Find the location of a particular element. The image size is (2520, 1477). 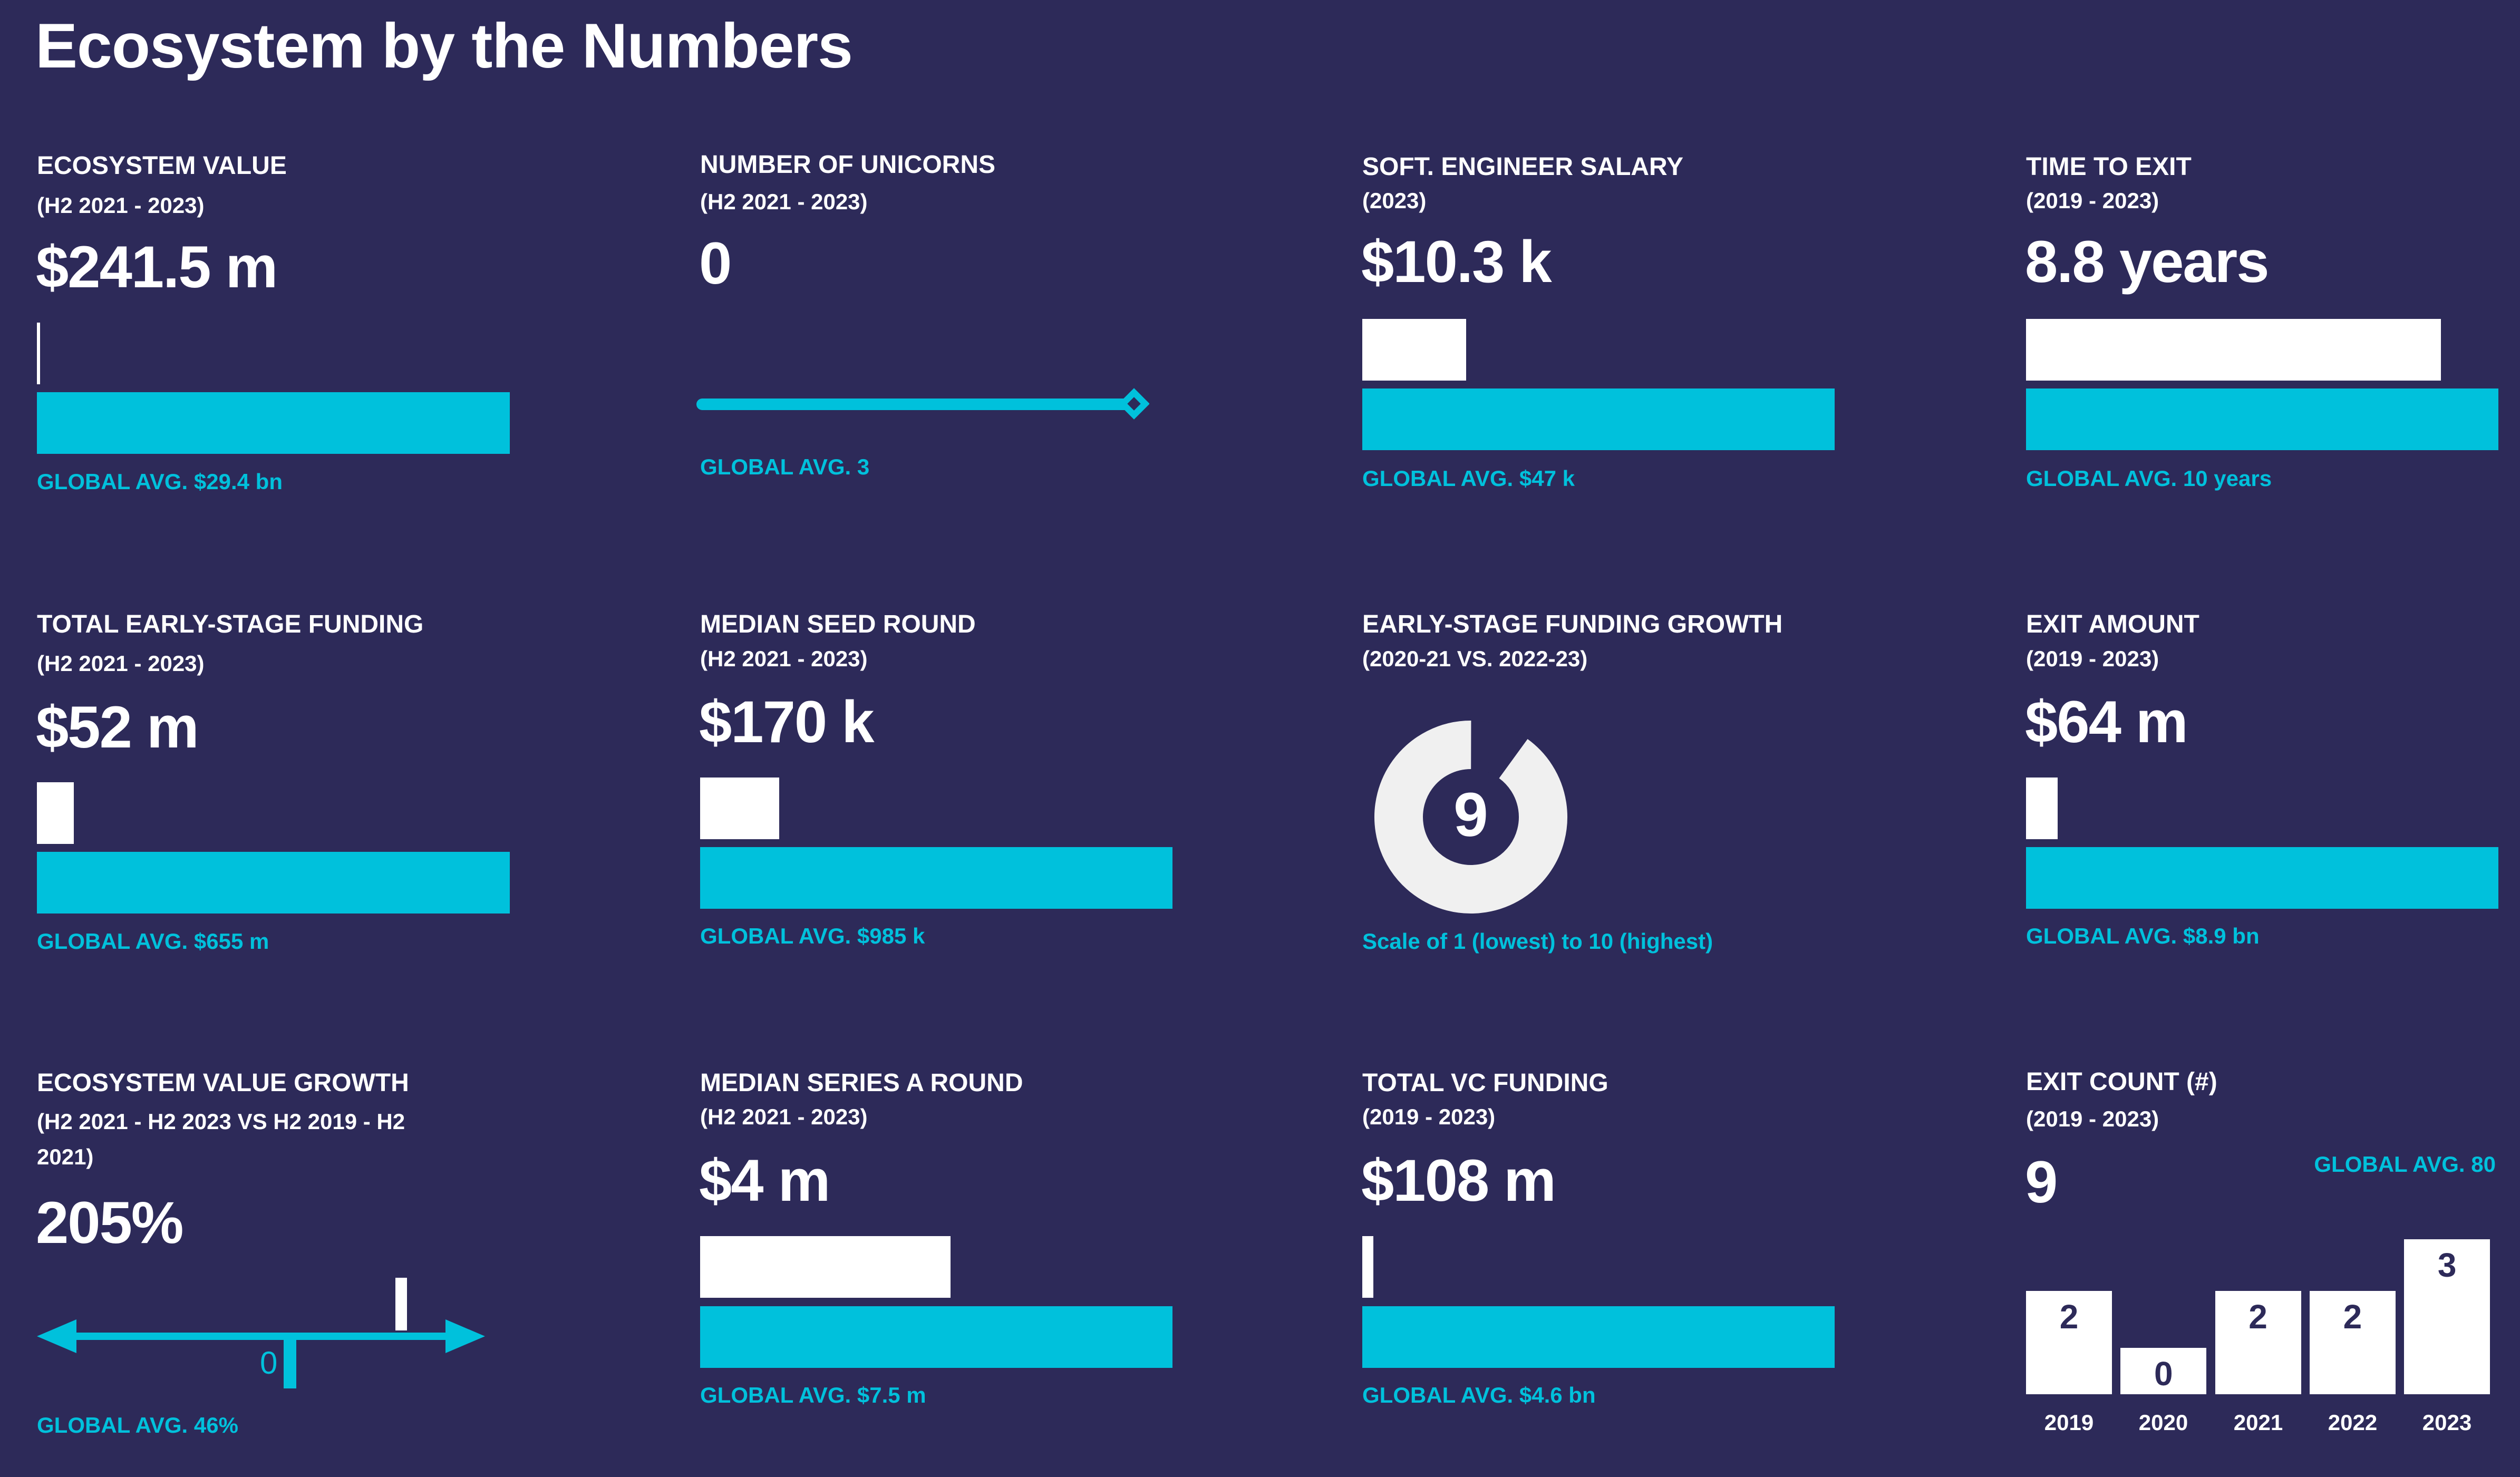

metric-label: MEDIAN SERIES A ROUND is located at coordinates (861, 1083).